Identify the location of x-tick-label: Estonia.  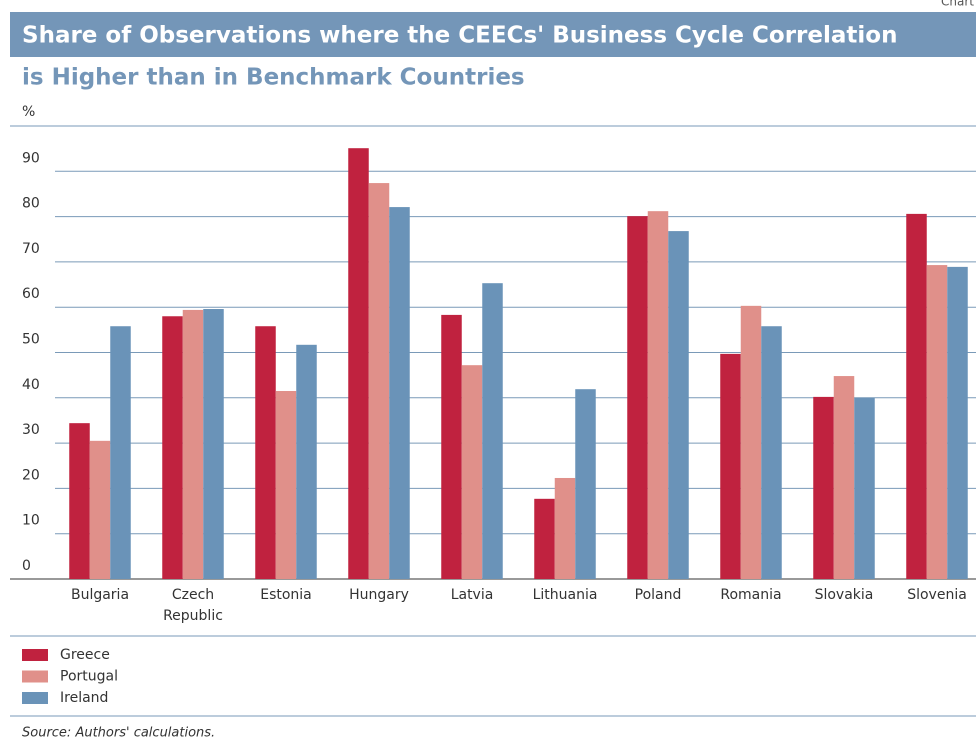
(286, 595).